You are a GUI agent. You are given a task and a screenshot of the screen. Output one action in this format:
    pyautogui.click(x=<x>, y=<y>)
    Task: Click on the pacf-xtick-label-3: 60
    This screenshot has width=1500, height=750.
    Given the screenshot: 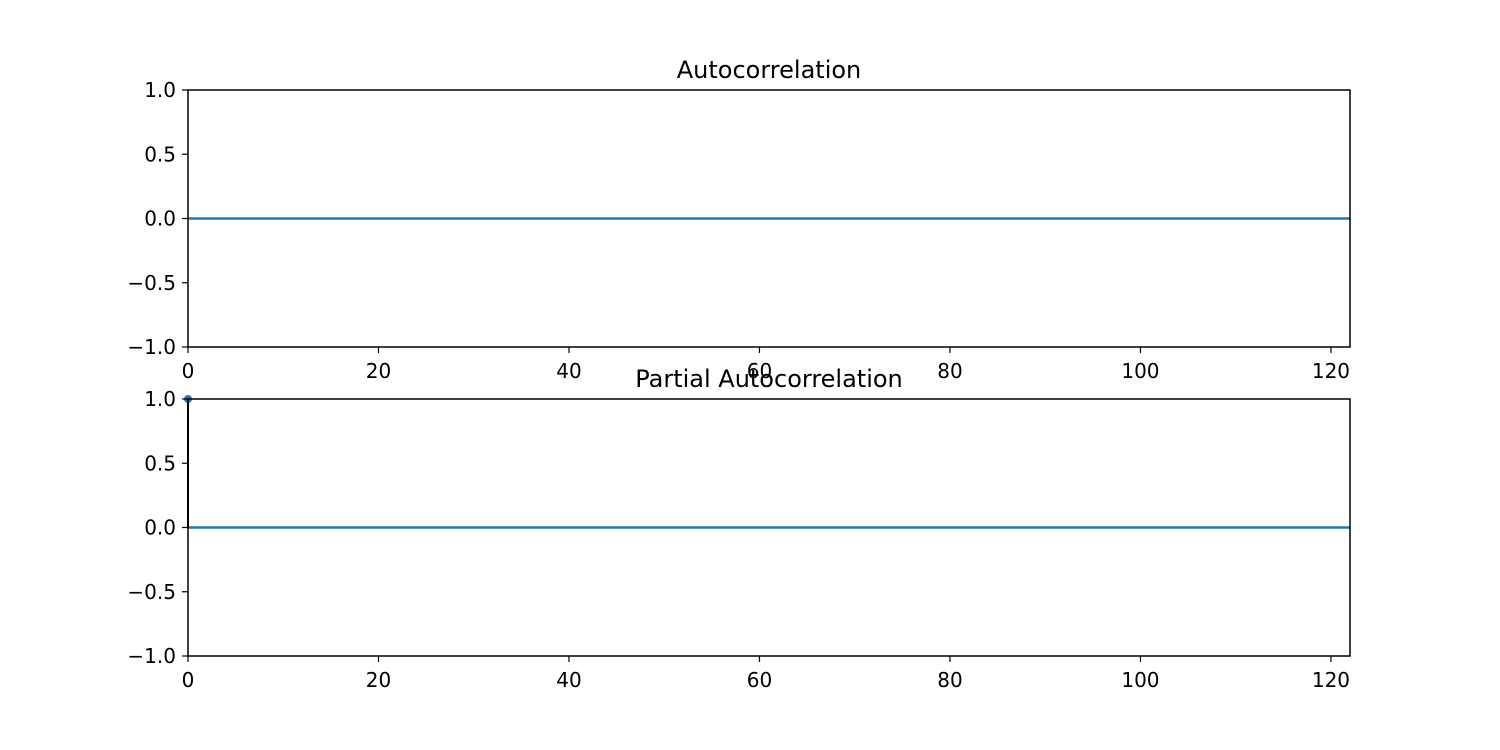 What is the action you would take?
    pyautogui.click(x=759, y=680)
    